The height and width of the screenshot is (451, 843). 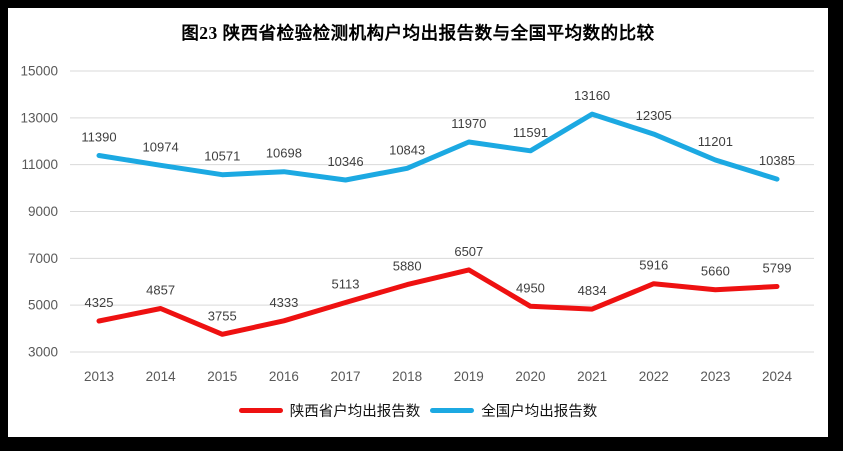 I want to click on data-label-series-0: 5880, so click(x=407, y=266).